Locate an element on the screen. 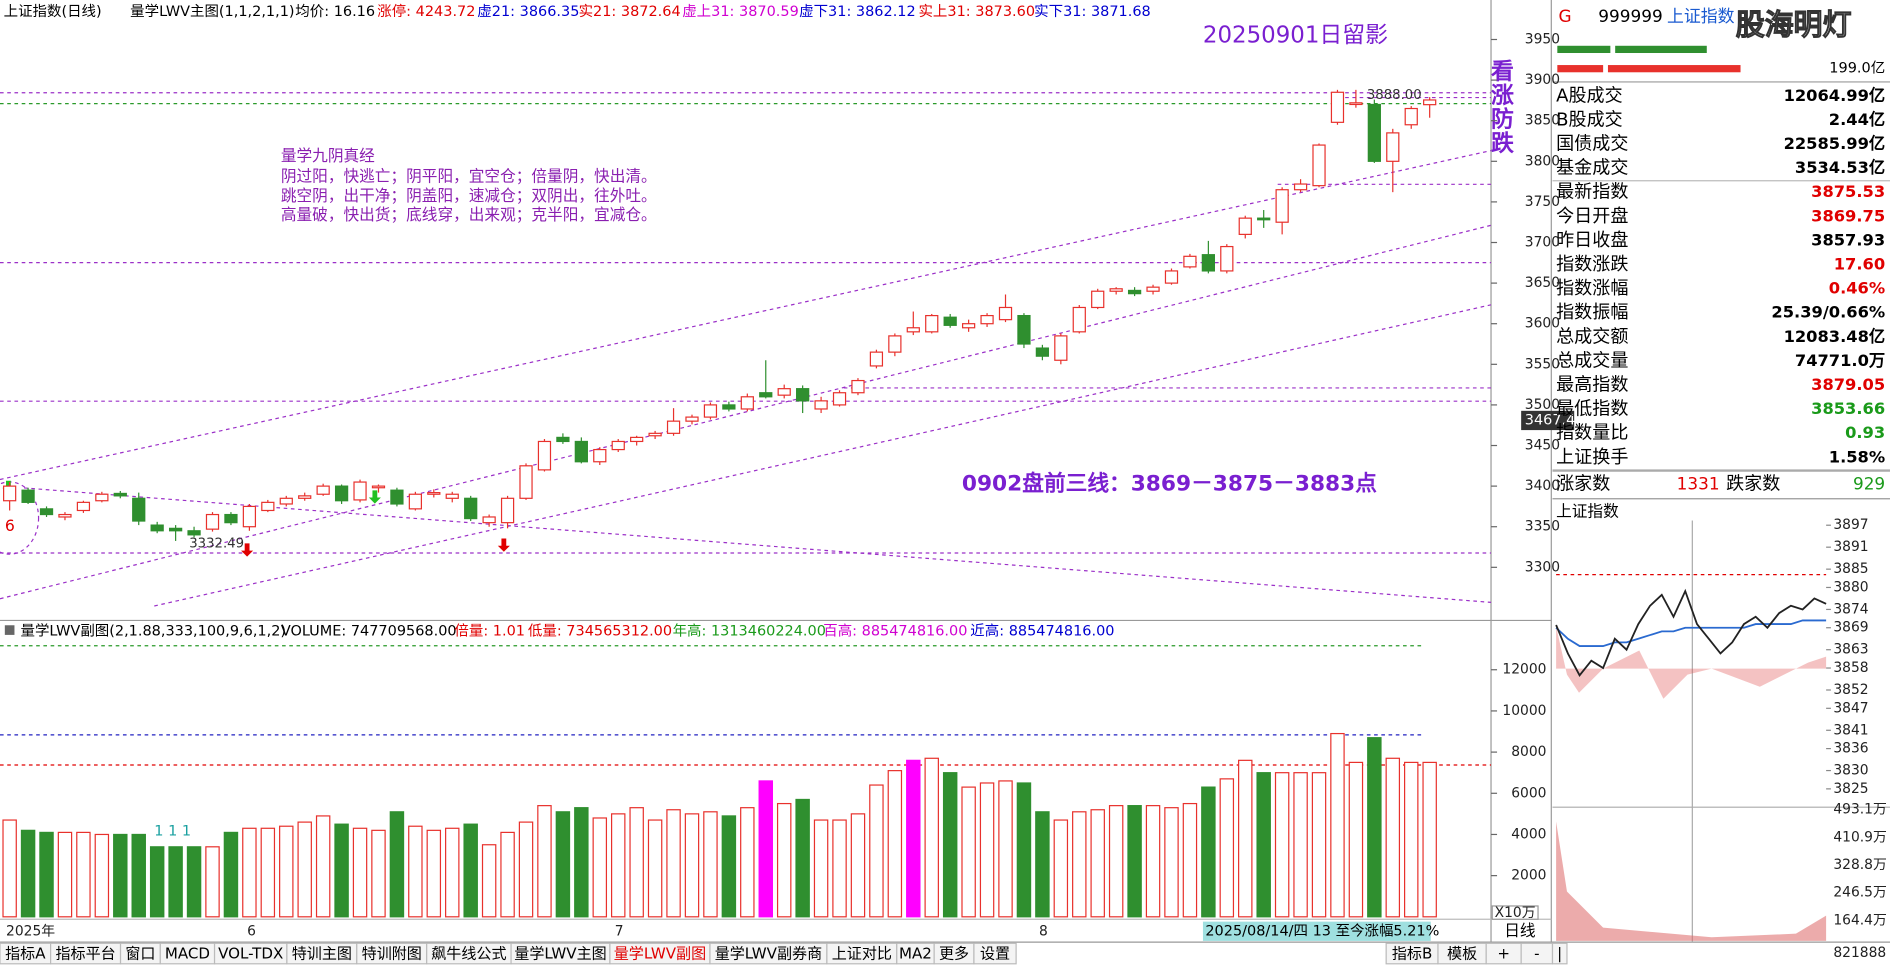 The image size is (1890, 965). down-count: 929 is located at coordinates (1869, 483).